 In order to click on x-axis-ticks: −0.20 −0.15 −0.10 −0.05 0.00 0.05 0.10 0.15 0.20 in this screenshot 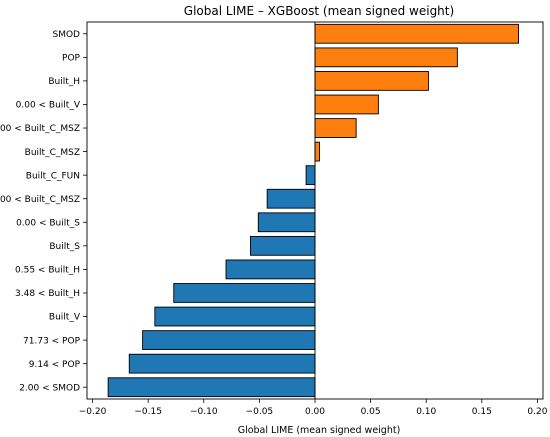, I will do `click(313, 408)`.